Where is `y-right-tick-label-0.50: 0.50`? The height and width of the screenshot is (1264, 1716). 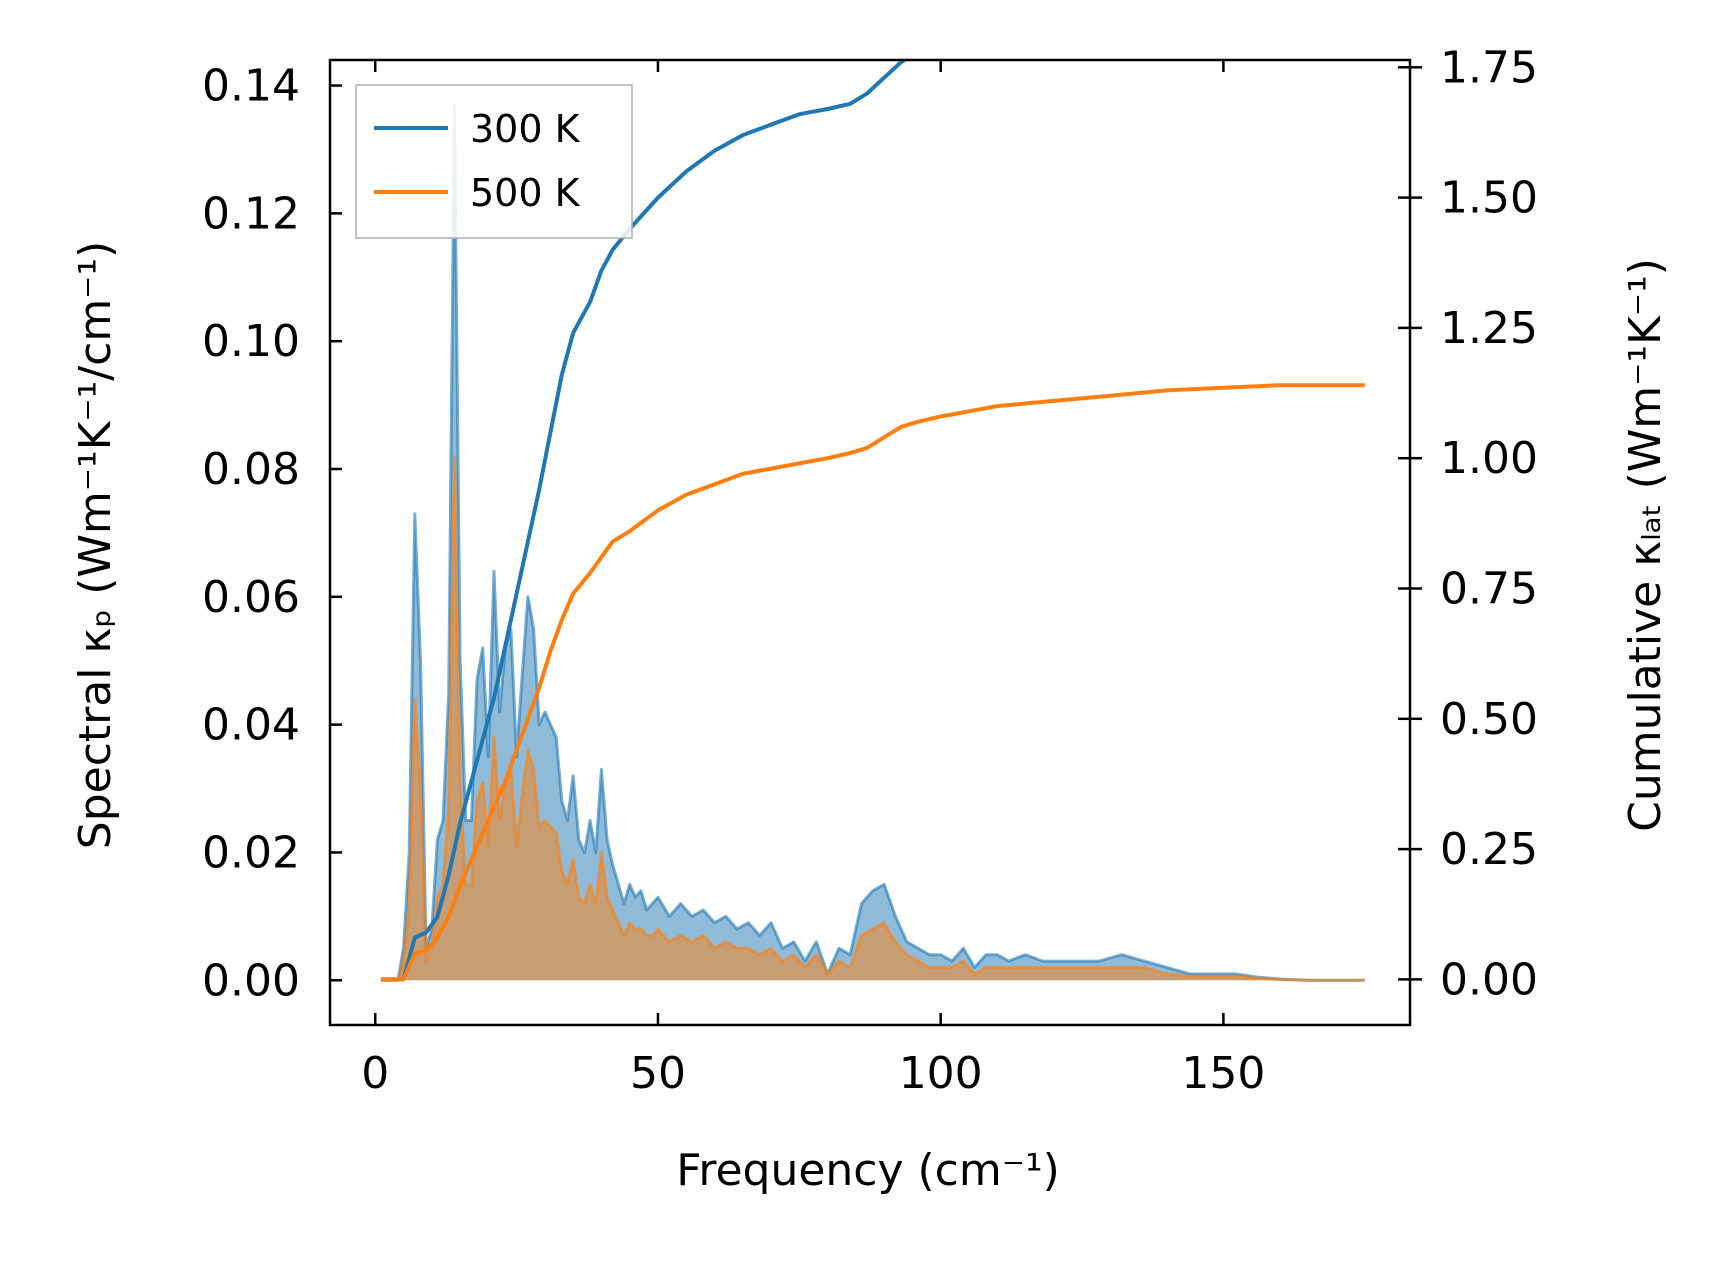 y-right-tick-label-0.50: 0.50 is located at coordinates (1489, 719).